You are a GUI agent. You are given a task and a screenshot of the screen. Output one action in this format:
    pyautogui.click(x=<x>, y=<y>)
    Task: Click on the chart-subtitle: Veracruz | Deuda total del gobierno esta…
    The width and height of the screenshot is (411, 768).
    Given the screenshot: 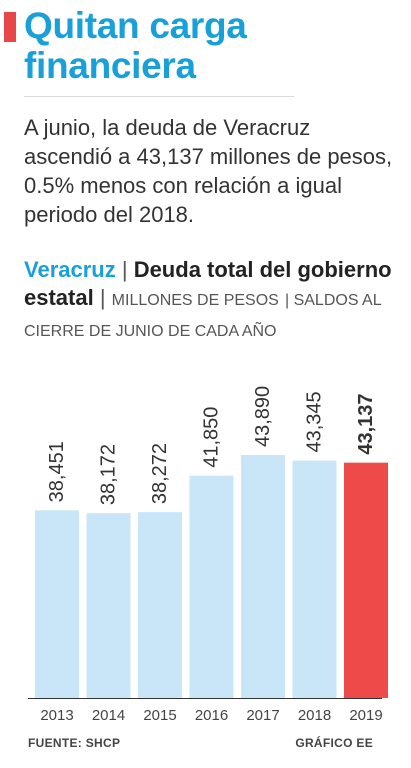 What is the action you would take?
    pyautogui.click(x=214, y=301)
    